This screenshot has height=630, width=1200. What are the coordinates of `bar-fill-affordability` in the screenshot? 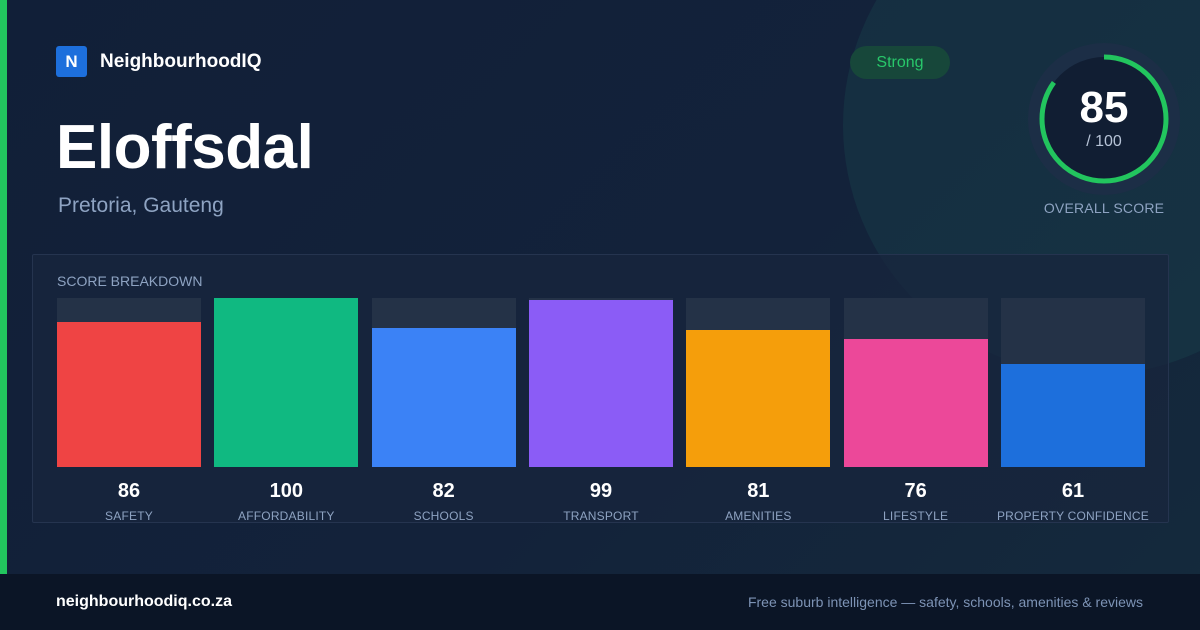 It's located at (286, 382).